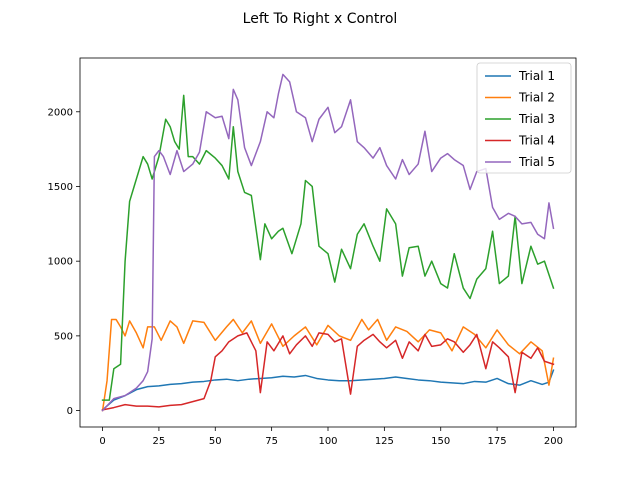  I want to click on y-tick-label: 2000, so click(60, 112).